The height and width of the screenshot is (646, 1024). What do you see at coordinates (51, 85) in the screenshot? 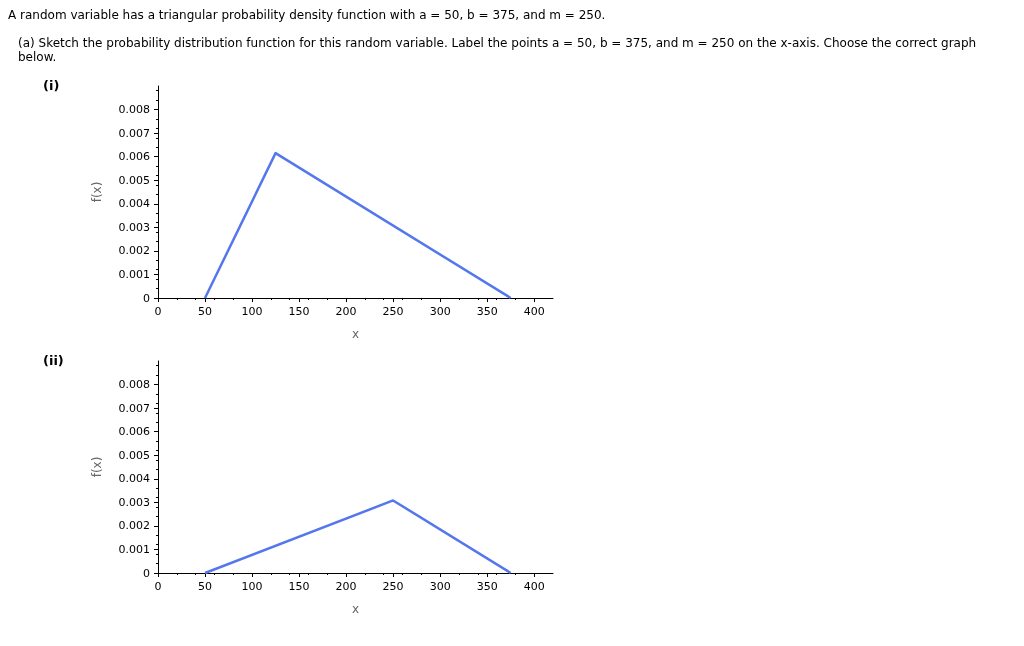
I see `text: (i)` at bounding box center [51, 85].